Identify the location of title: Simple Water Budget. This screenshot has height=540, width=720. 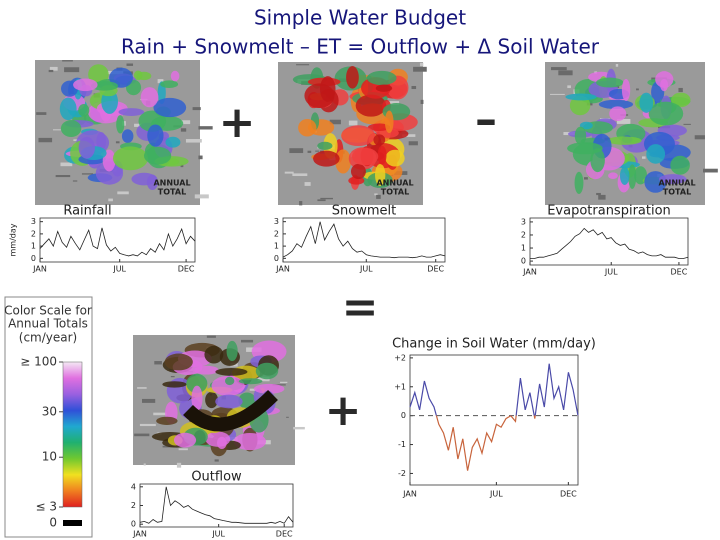
(360, 18).